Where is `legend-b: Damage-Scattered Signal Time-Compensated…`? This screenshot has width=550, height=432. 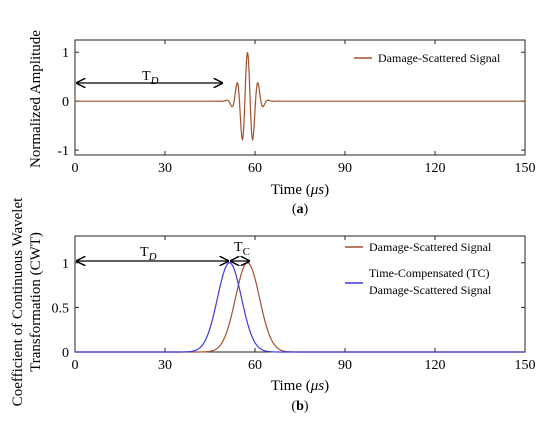
legend-b: Damage-Scattered Signal Time-Compensated… is located at coordinates (418, 268).